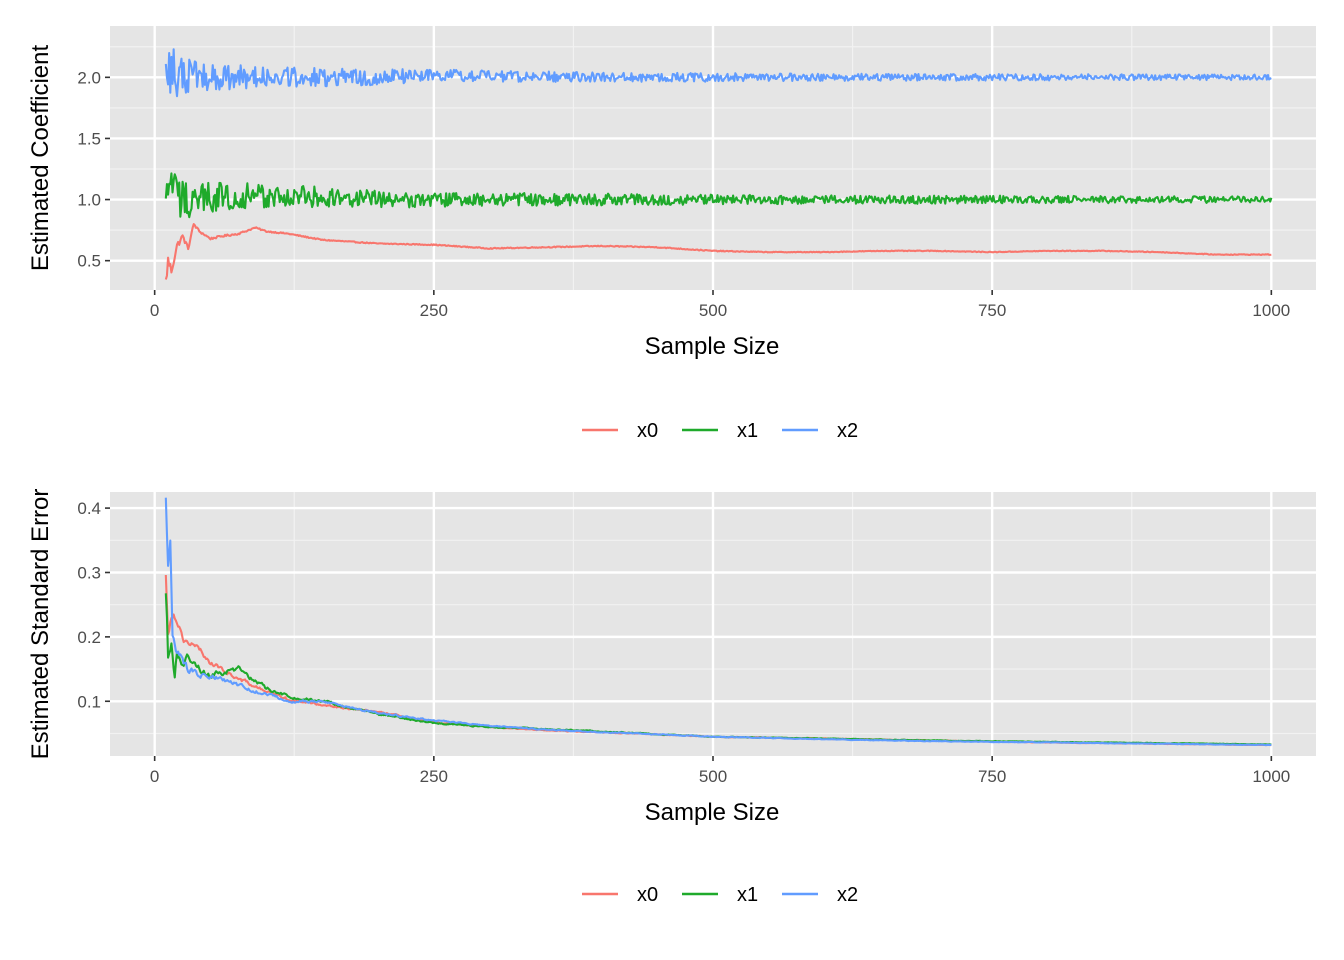 This screenshot has height=960, width=1344. Describe the element at coordinates (718, 73) in the screenshot. I see `series-line-x2` at that location.